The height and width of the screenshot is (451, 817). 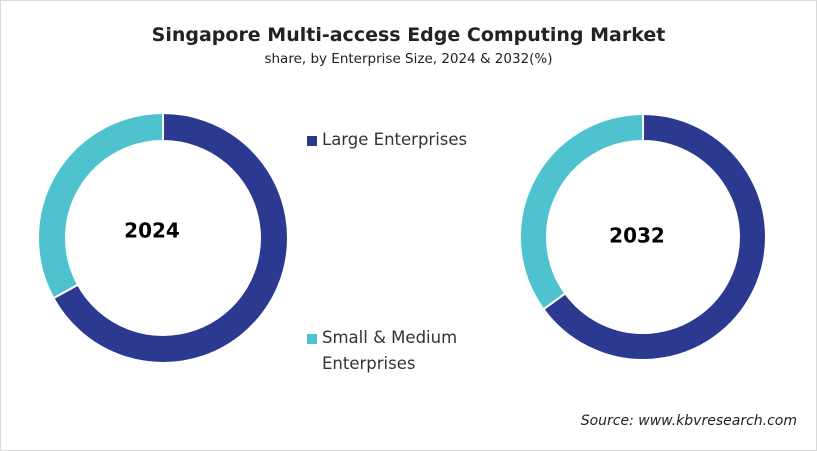 What do you see at coordinates (389, 351) in the screenshot?
I see `legend-item-small-medium: Small & Medium Enterprises` at bounding box center [389, 351].